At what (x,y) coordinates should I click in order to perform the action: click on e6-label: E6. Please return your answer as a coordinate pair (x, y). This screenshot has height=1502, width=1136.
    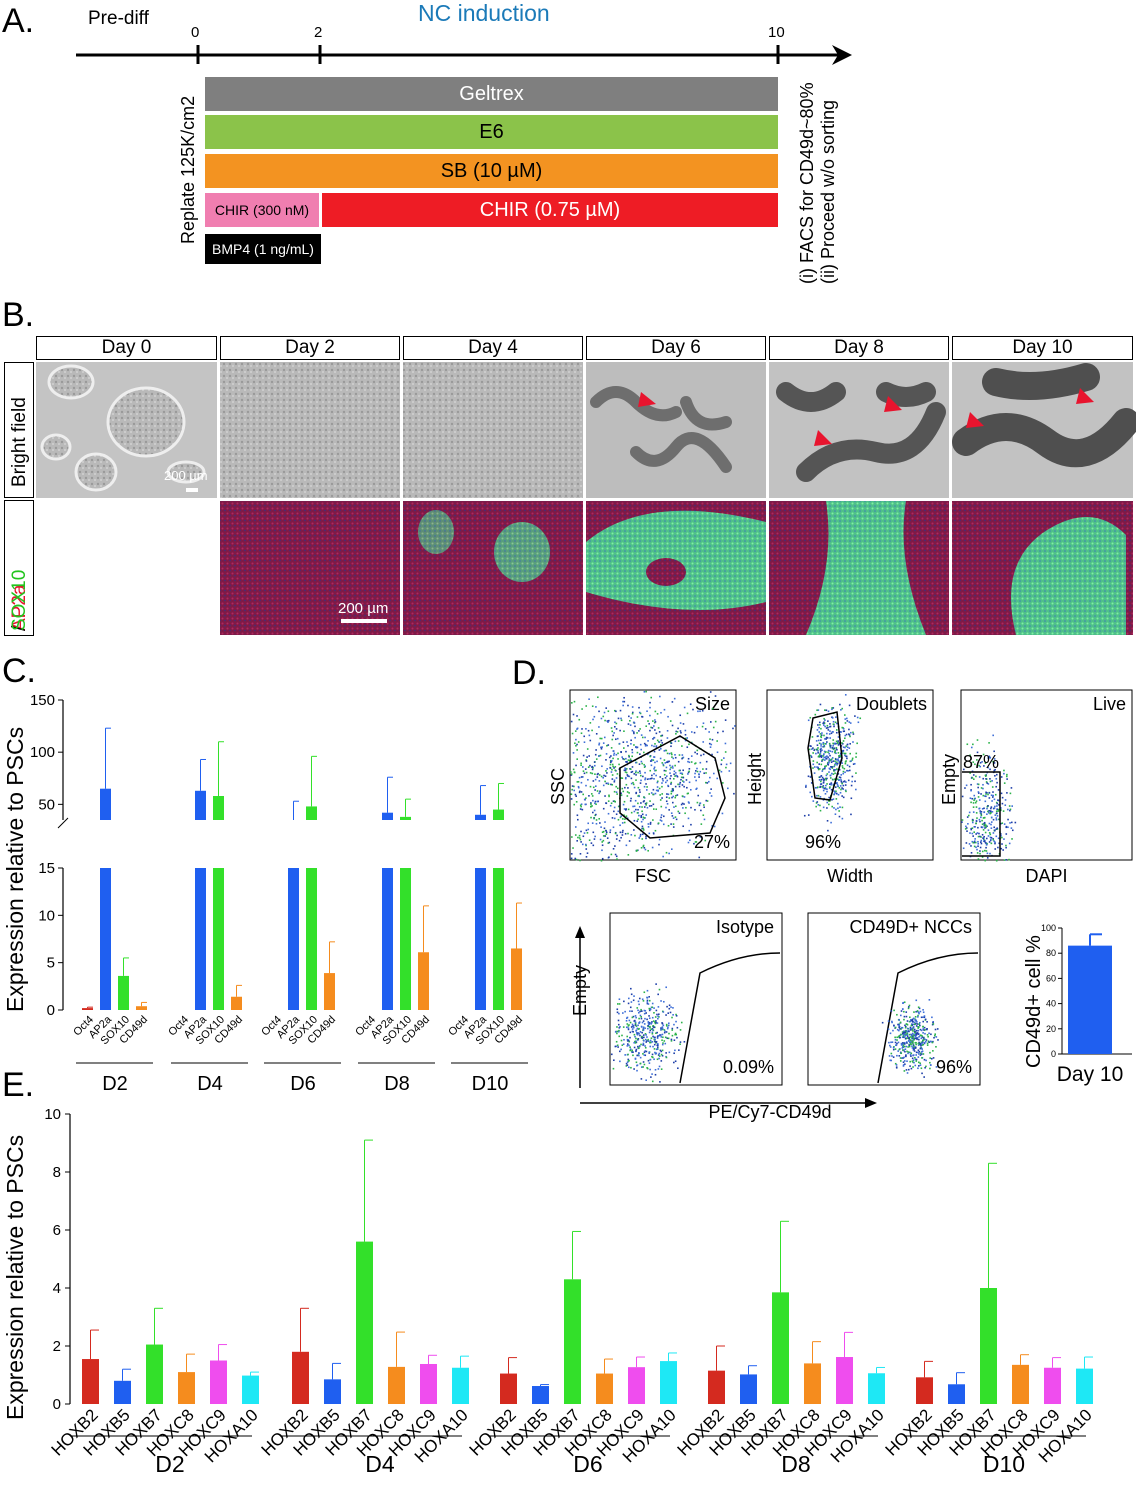
    Looking at the image, I should click on (491, 131).